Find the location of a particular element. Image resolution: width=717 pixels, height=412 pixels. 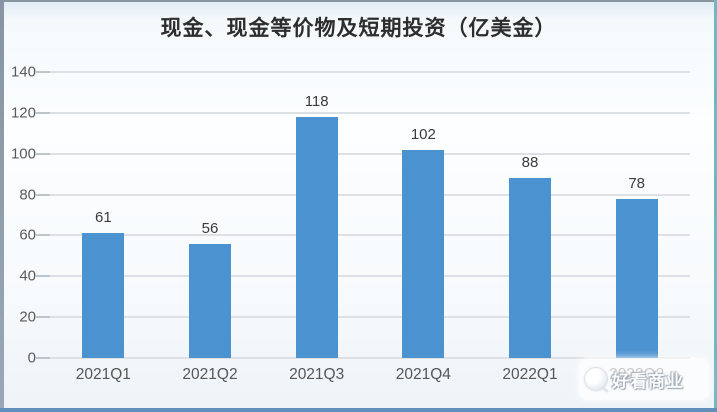

y-axis-tick-label: 60 is located at coordinates (27, 235).